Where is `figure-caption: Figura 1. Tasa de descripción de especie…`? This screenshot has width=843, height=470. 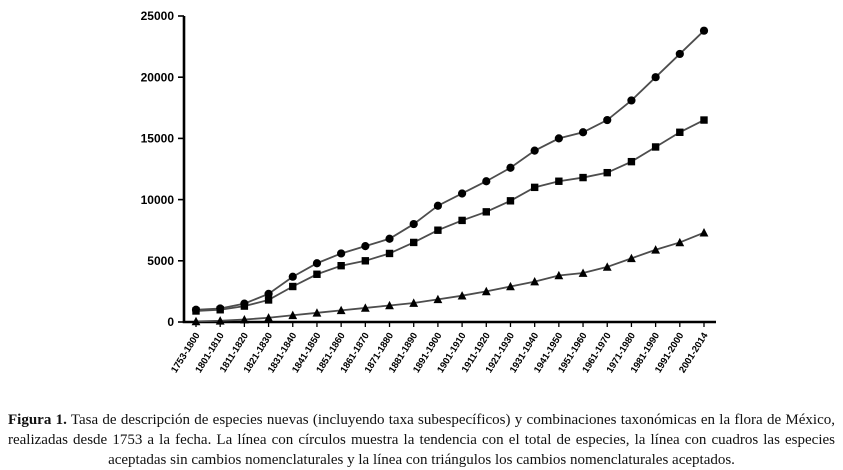
figure-caption: Figura 1. Tasa de descripción de especie… is located at coordinates (421, 439).